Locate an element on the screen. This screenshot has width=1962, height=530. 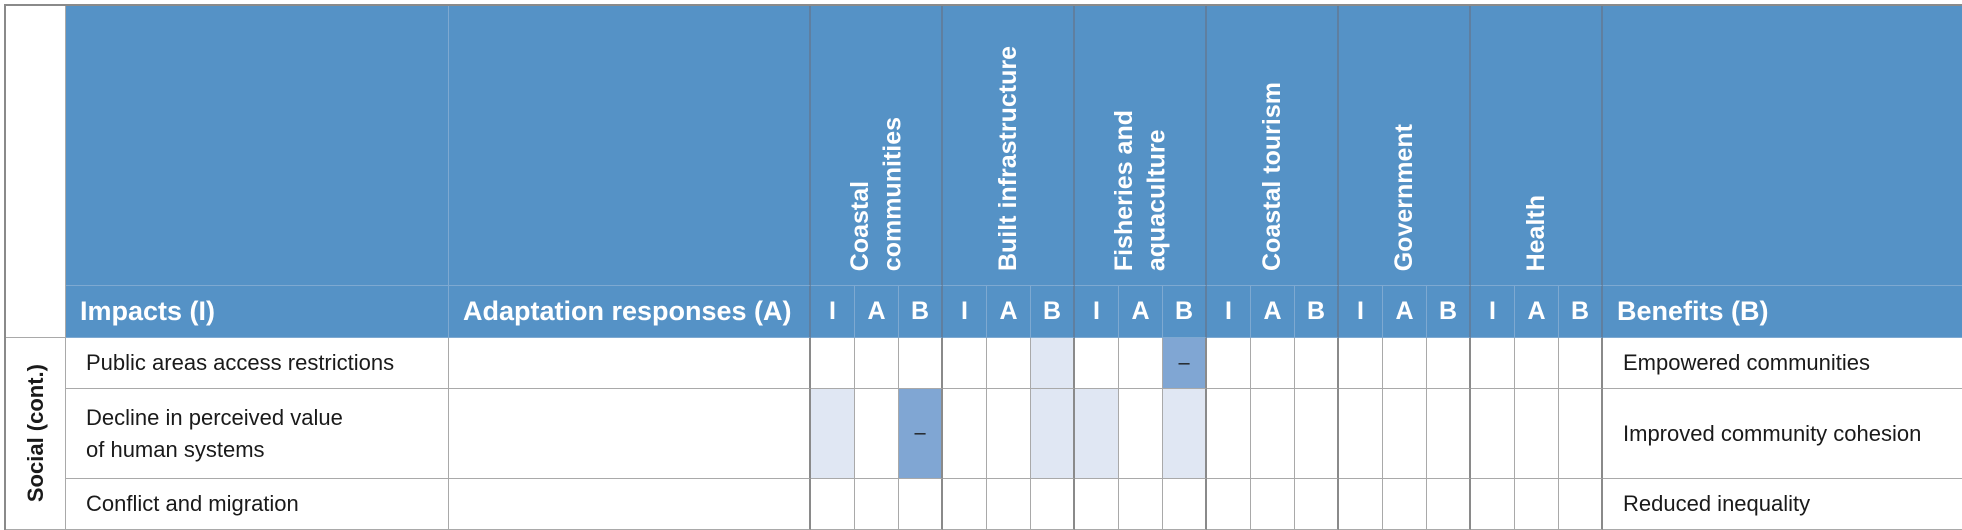
section-label-social: Social (cont.) is located at coordinates (36, 434).